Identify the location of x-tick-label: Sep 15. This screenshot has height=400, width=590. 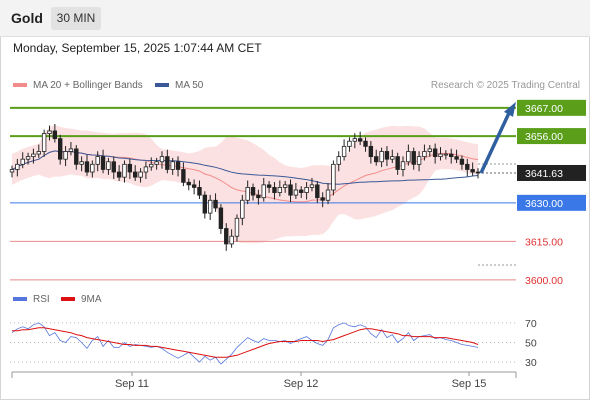
(469, 384).